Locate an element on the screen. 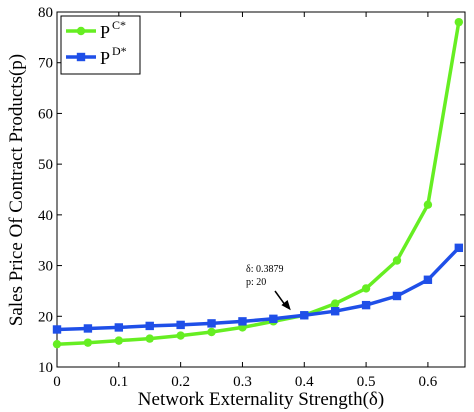 This screenshot has height=412, width=474. annotation-delta-text: δ: 0.3879 is located at coordinates (265, 269).